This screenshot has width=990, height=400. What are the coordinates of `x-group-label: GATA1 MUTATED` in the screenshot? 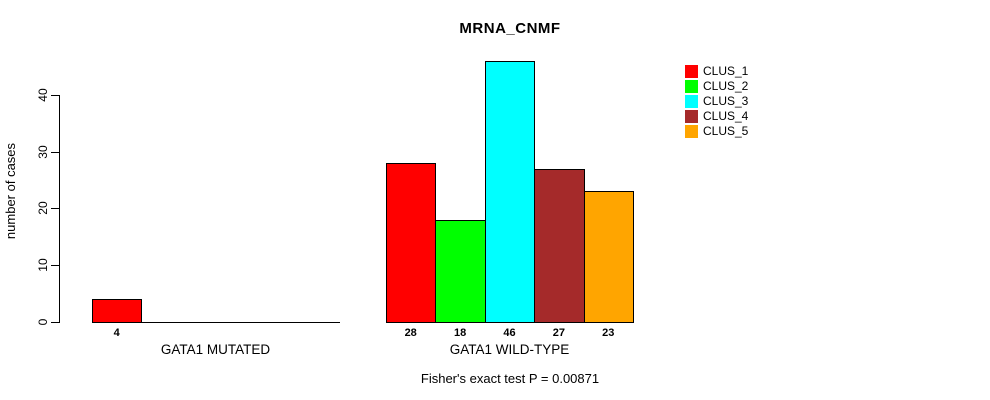 It's located at (215, 349).